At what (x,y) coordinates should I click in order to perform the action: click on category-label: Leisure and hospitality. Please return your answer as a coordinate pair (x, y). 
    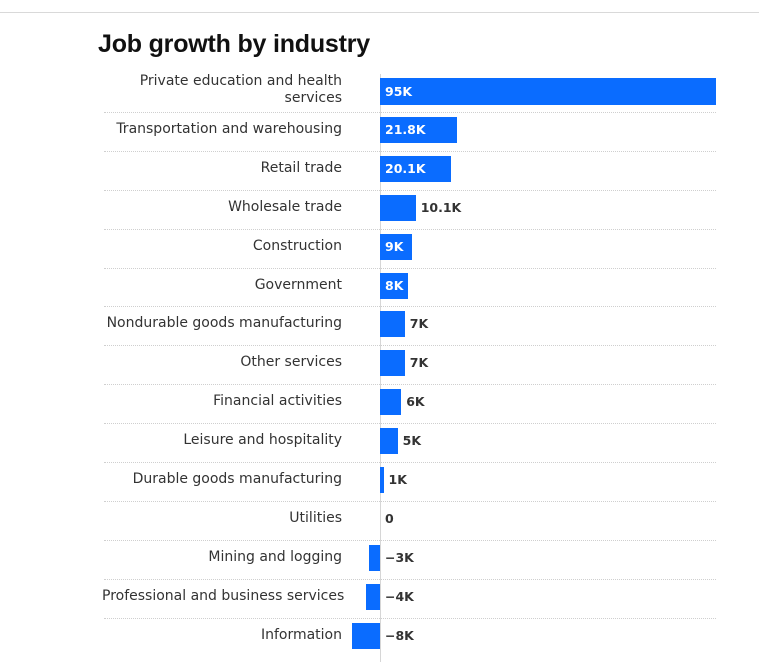
    Looking at the image, I should click on (262, 440).